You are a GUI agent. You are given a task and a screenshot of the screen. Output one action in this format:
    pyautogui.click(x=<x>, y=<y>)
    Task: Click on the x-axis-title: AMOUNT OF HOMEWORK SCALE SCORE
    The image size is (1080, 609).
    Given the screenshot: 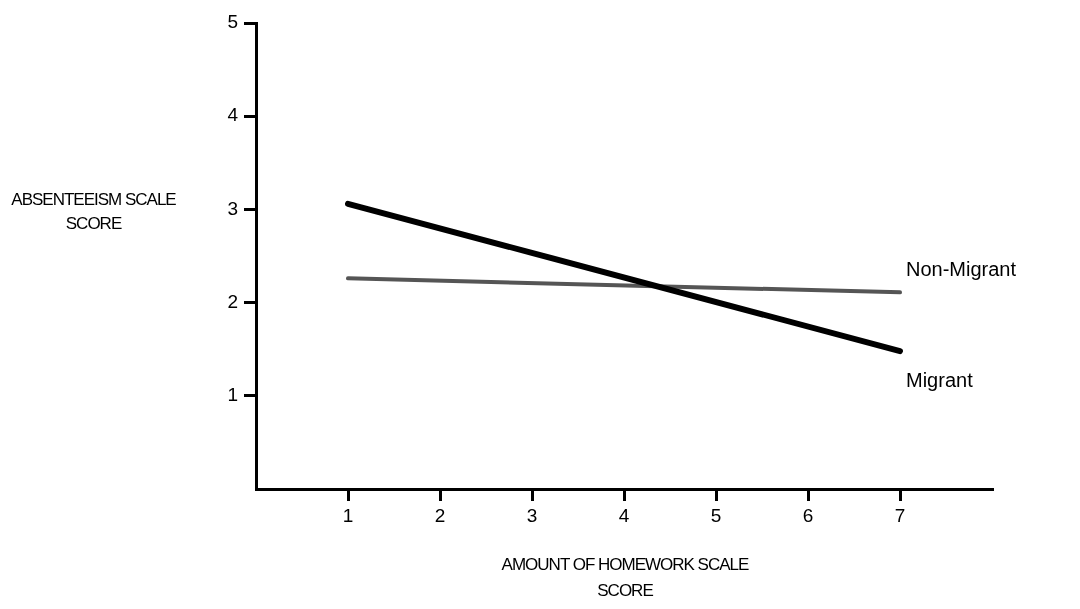 What is the action you would take?
    pyautogui.click(x=625, y=578)
    